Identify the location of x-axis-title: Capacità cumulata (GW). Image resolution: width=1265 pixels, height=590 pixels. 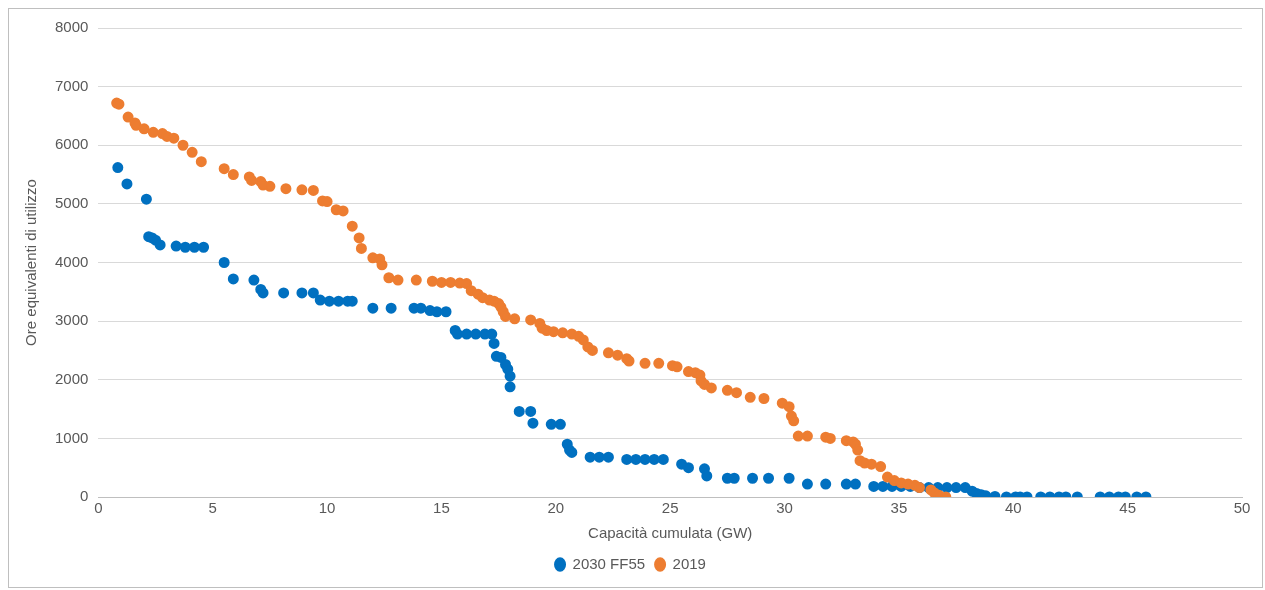
(670, 533).